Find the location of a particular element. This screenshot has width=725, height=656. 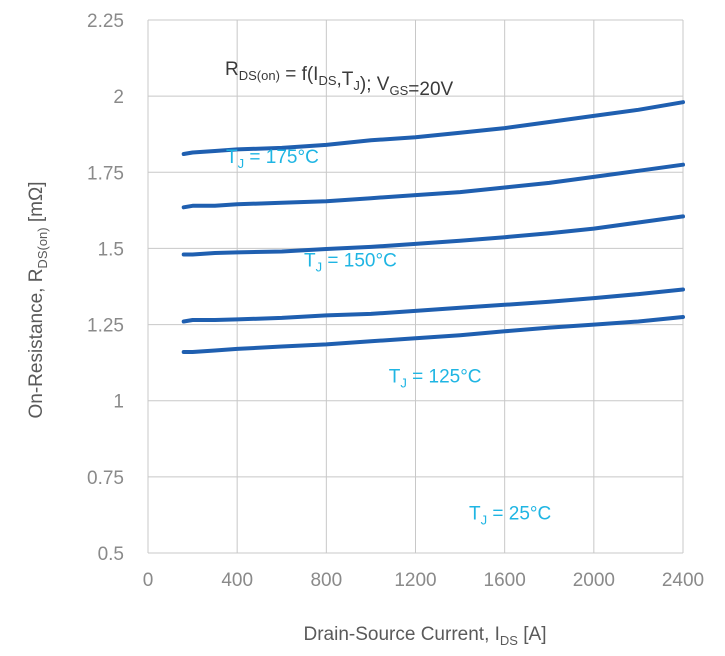

x-tick-label: 2400 is located at coordinates (683, 580).